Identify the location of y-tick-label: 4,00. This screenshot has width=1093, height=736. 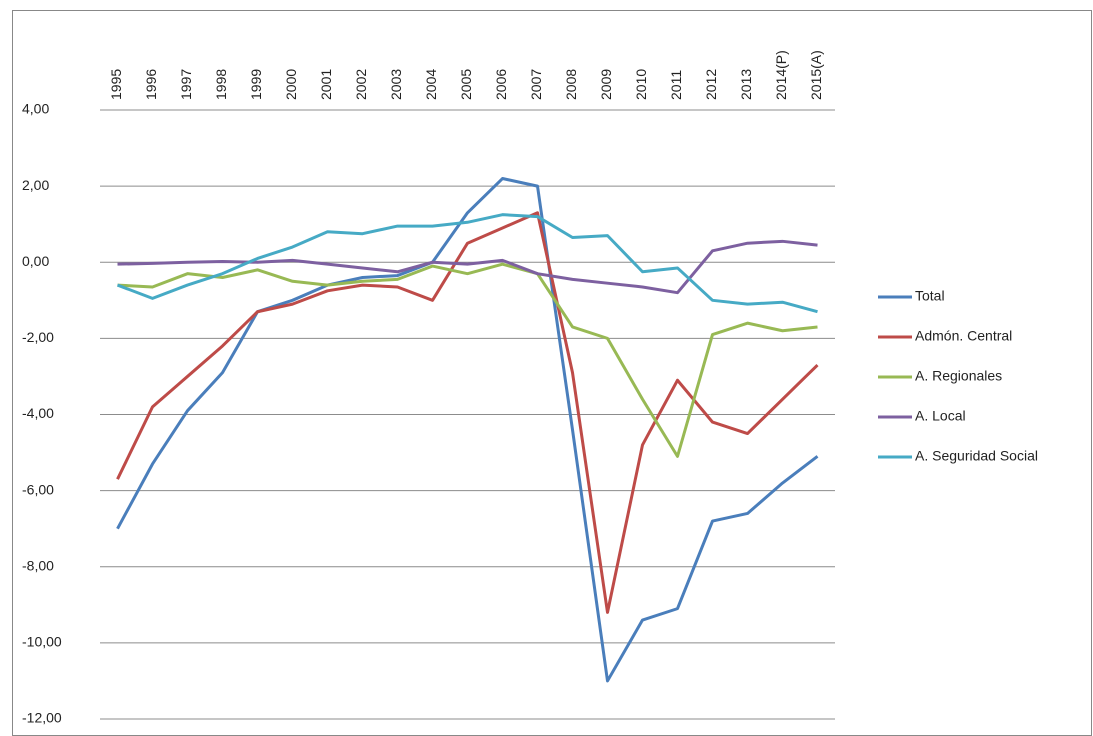
(35, 109).